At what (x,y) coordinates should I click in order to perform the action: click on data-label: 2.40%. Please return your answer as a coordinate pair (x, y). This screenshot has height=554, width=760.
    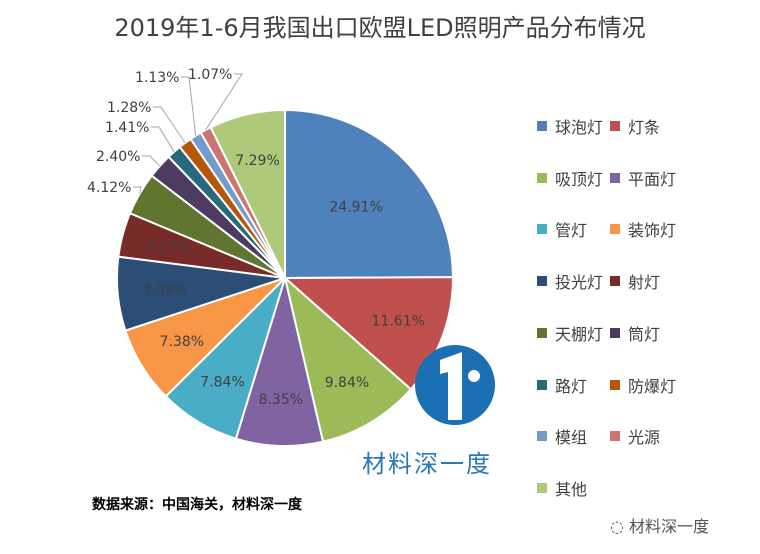
    Looking at the image, I should click on (118, 157).